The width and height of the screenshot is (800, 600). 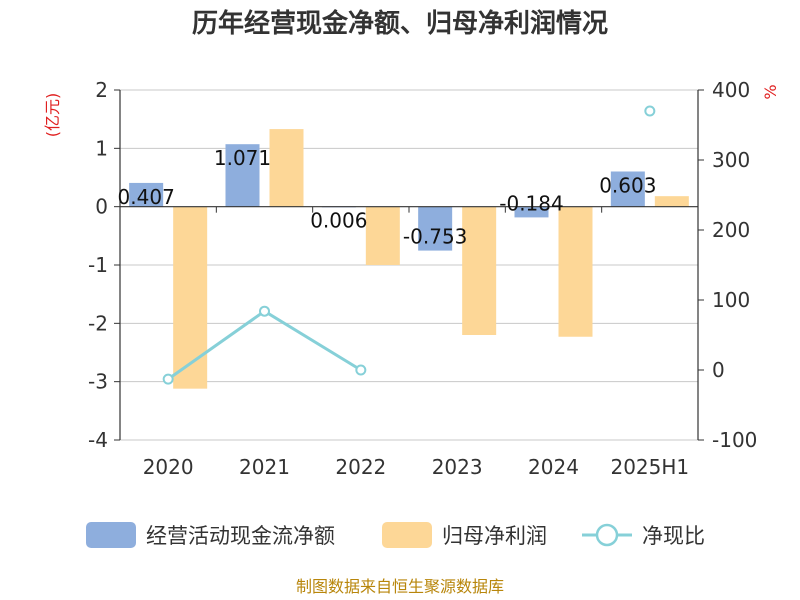 I want to click on right-tick-label: 100, so click(x=731, y=300).